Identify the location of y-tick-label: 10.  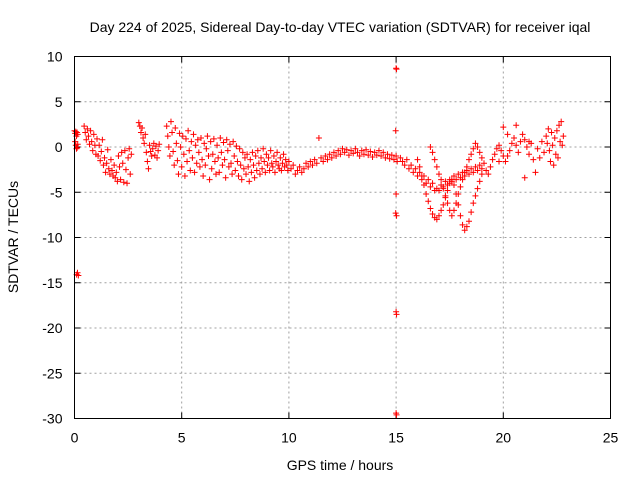
(55, 57).